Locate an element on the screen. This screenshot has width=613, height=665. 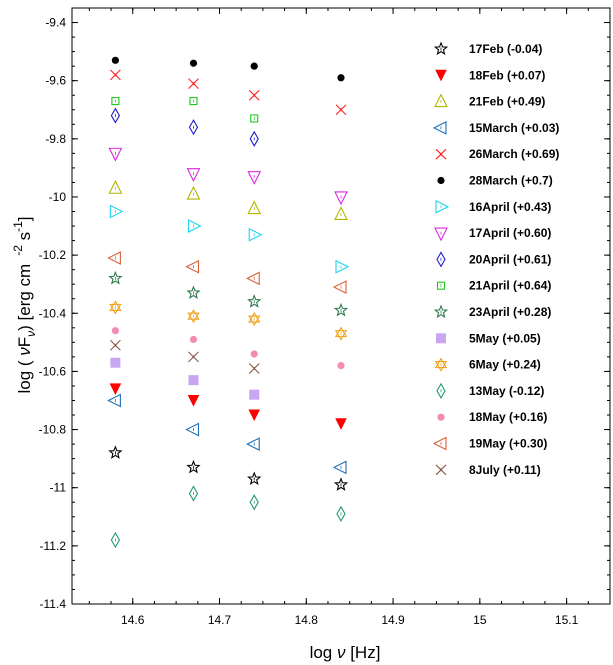
y-tick-label: -11.2 is located at coordinates (53, 546).